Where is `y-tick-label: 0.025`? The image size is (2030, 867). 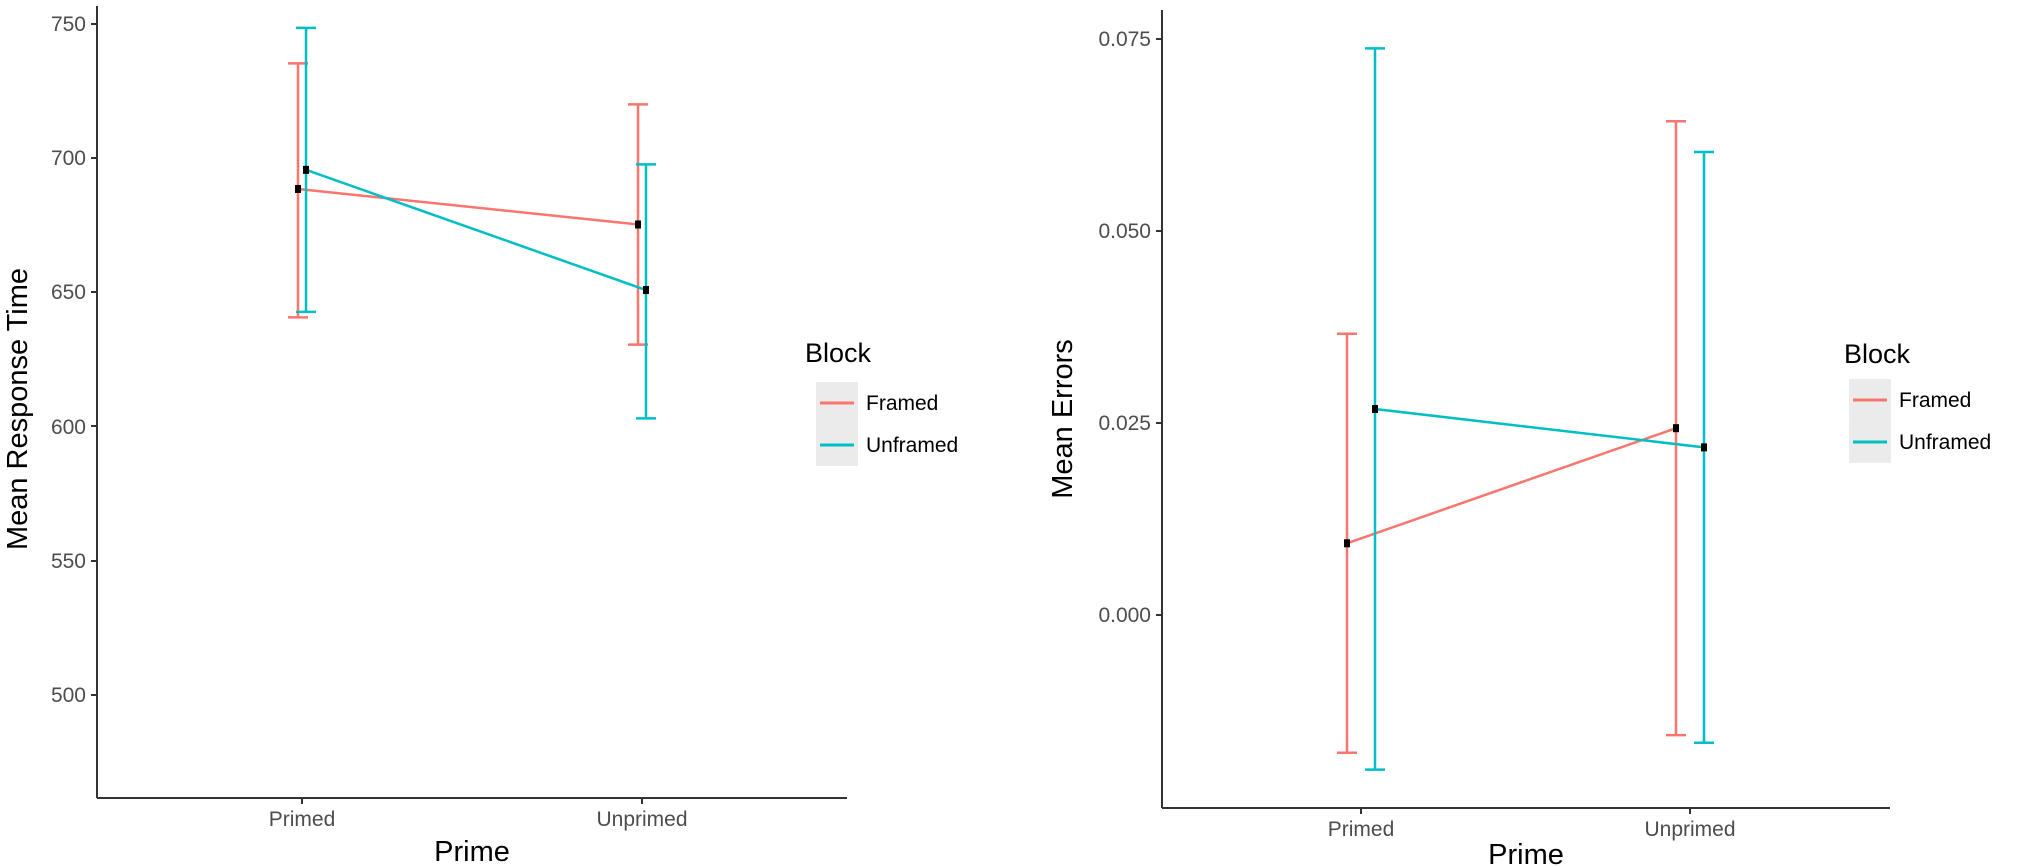 y-tick-label: 0.025 is located at coordinates (1124, 423).